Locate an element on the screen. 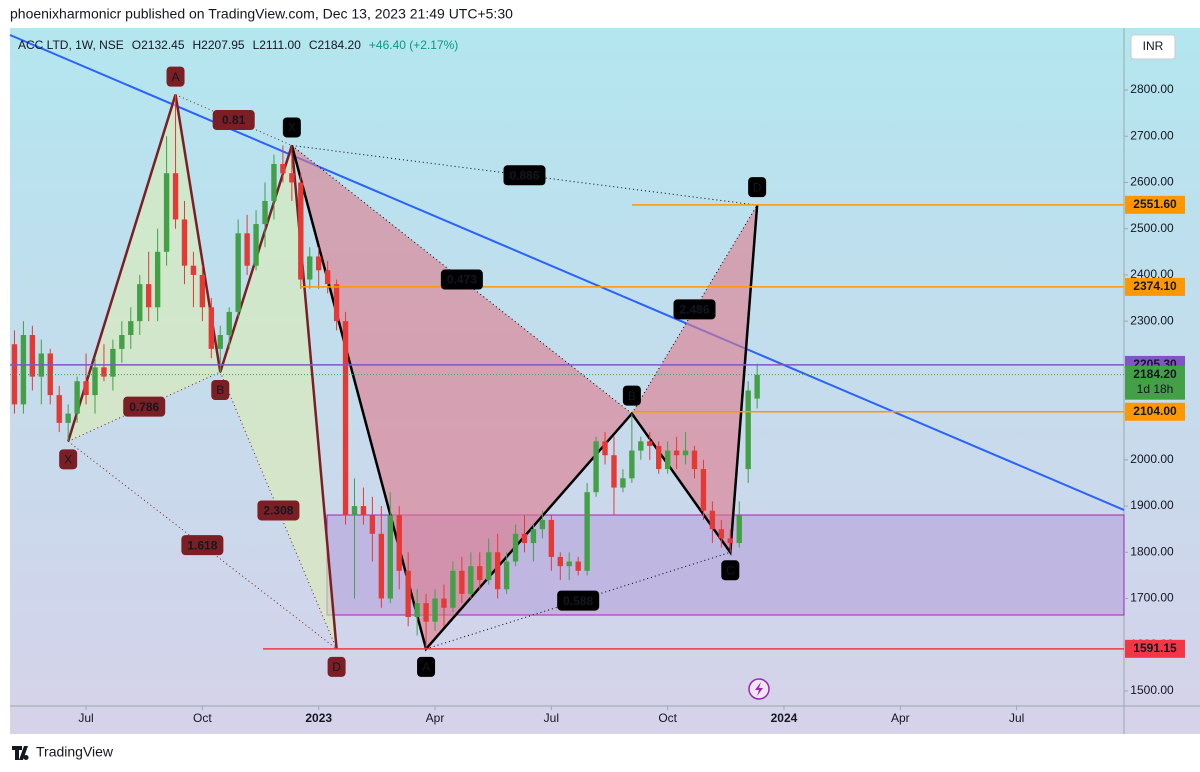 This screenshot has width=1200, height=772. ohlc-value: H2207.95 is located at coordinates (219, 45).